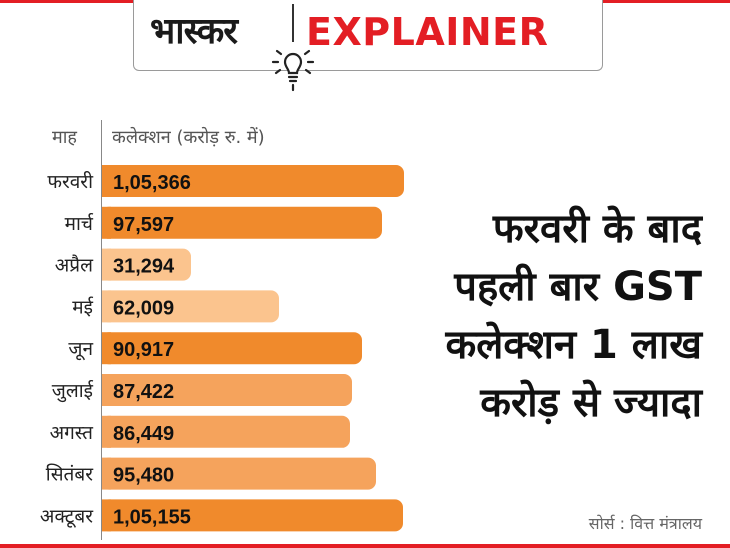 The image size is (730, 548). What do you see at coordinates (143, 225) in the screenshot?
I see `value-label: 97,597` at bounding box center [143, 225].